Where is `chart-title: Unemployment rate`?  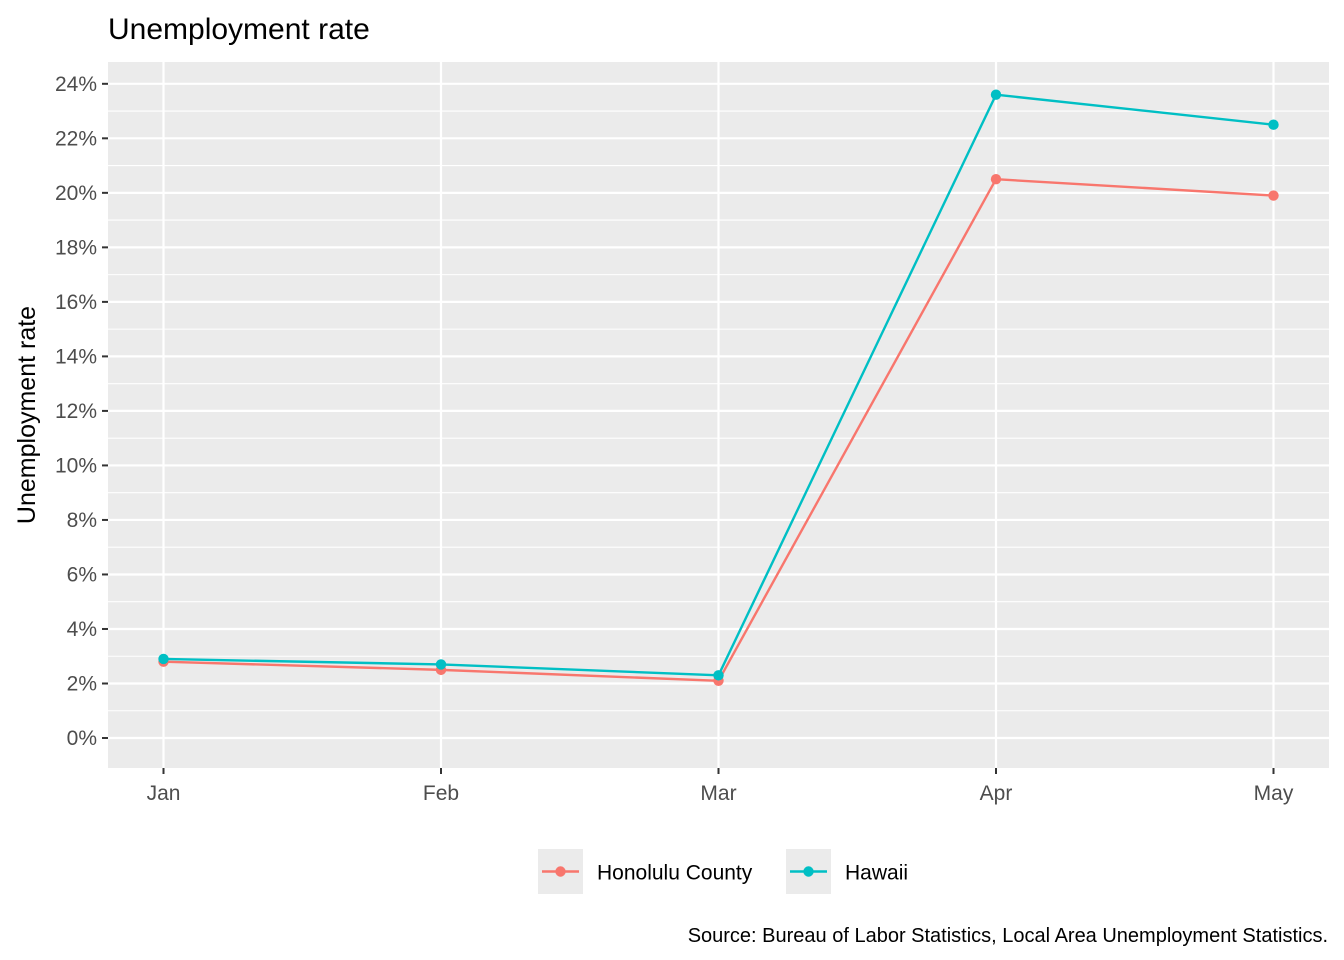 chart-title: Unemployment rate is located at coordinates (239, 29).